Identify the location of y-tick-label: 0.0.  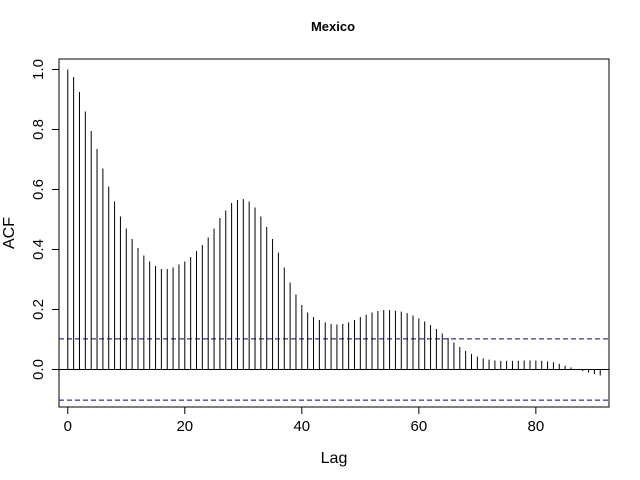
(38, 369).